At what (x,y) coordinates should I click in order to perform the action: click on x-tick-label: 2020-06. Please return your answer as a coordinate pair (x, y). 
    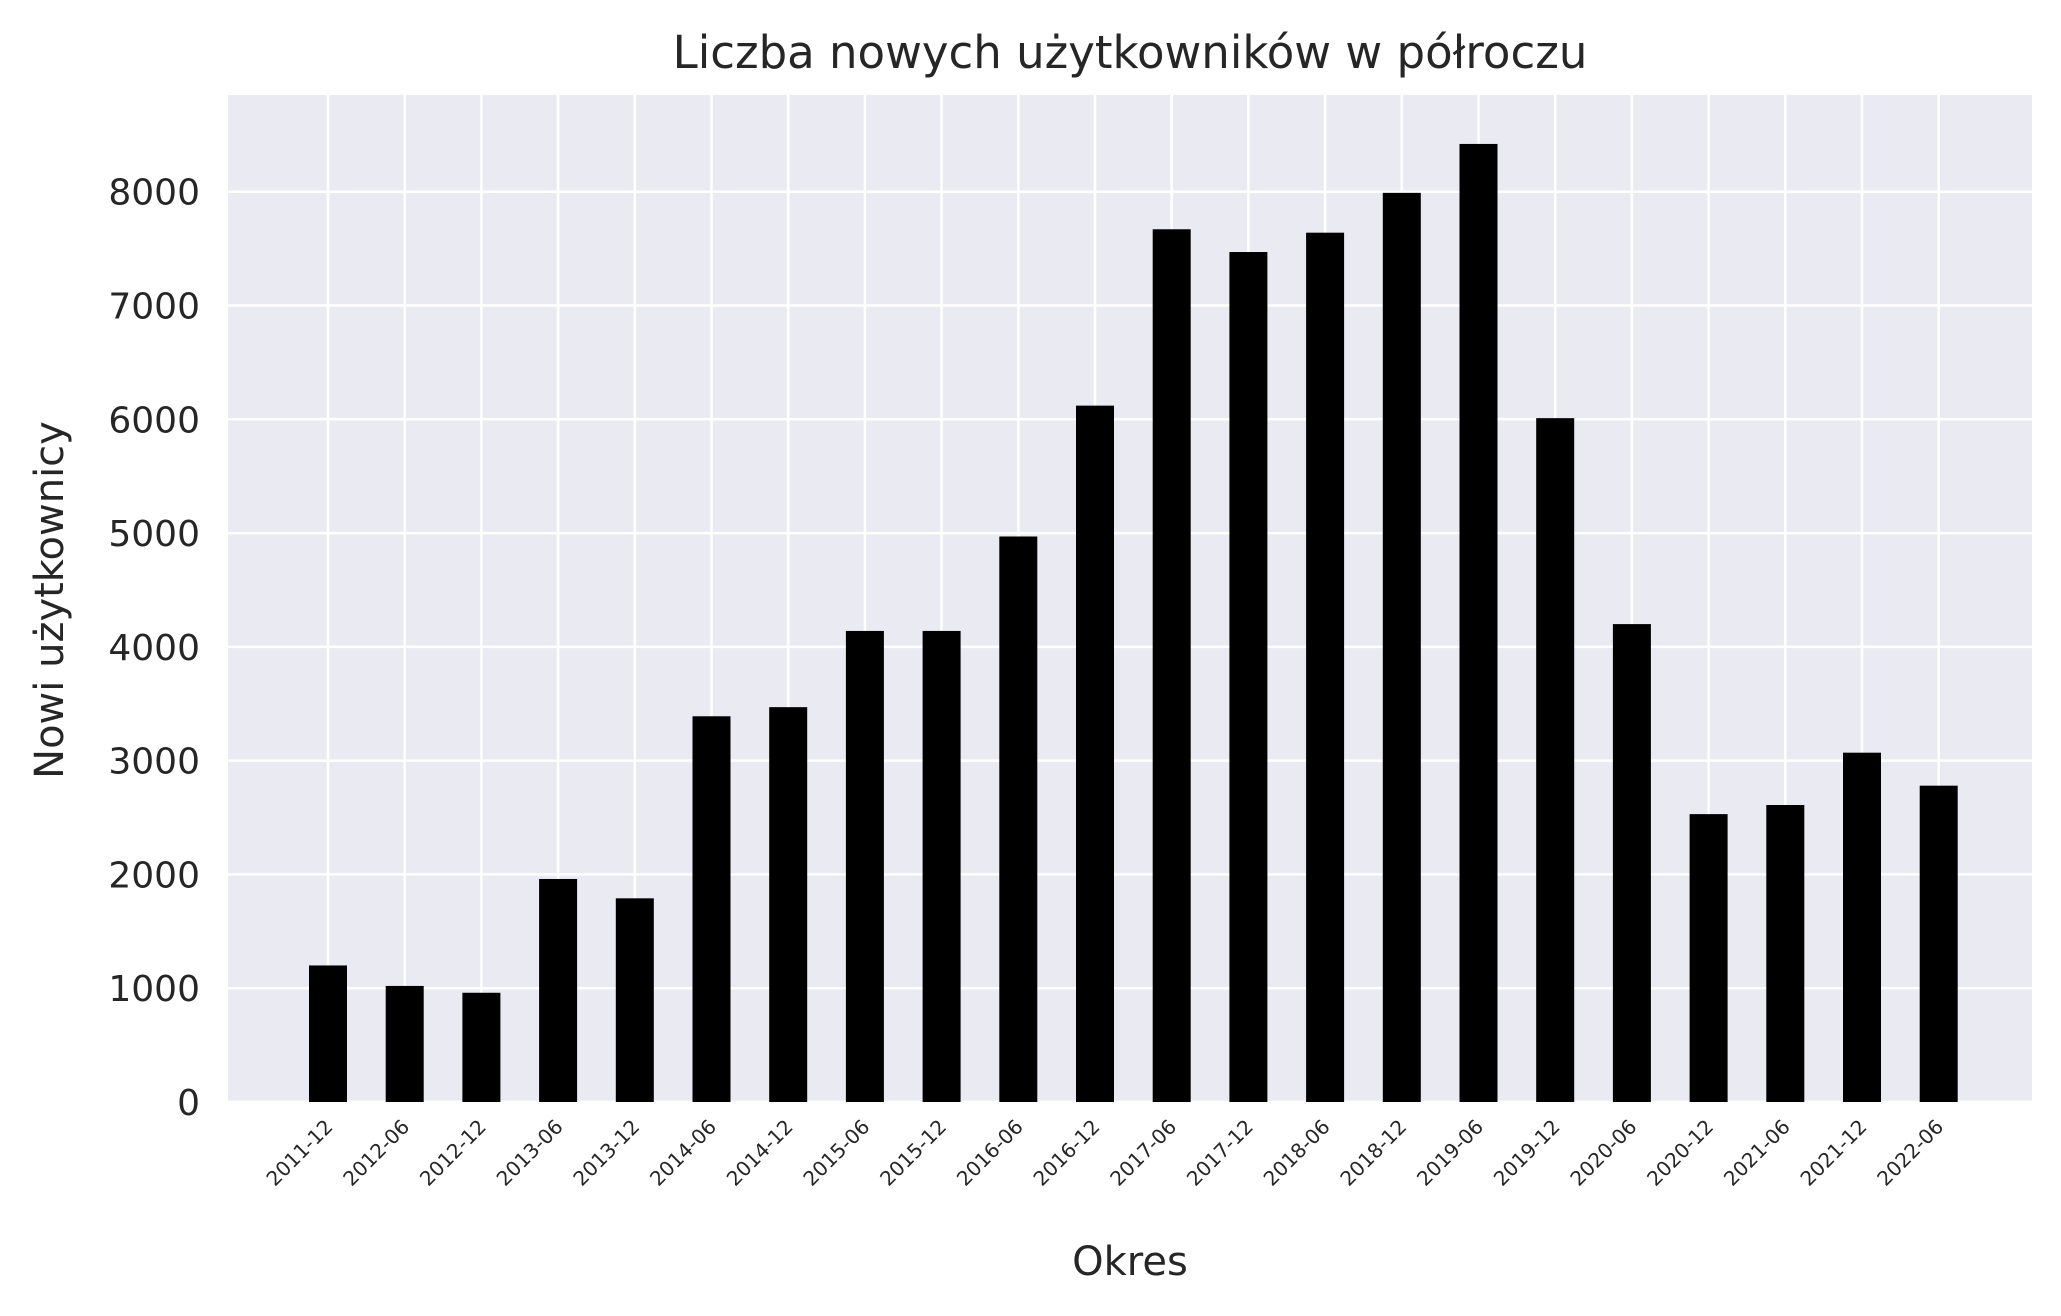
    Looking at the image, I should click on (1603, 1153).